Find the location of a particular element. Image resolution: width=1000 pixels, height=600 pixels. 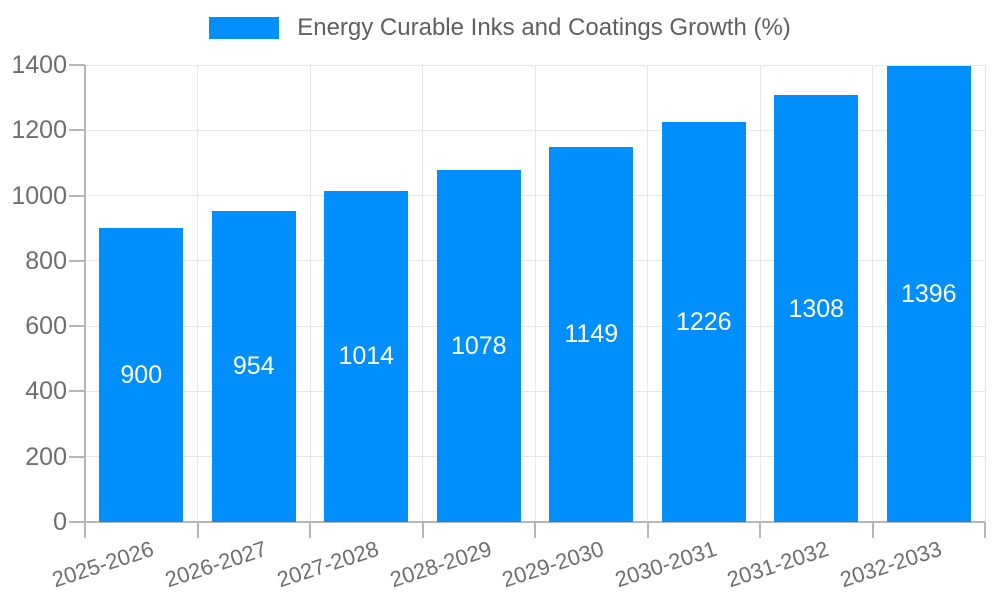

bar: 1396 is located at coordinates (928, 294).